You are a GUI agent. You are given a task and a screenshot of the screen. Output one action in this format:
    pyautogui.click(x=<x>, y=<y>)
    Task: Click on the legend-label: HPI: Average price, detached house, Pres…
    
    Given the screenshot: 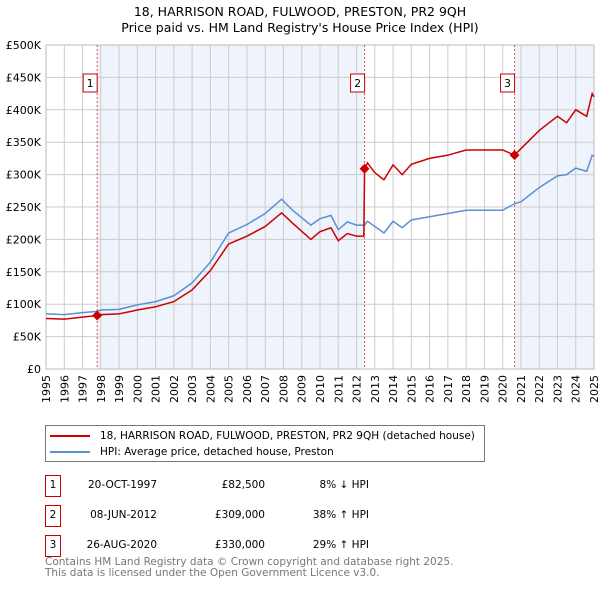 What is the action you would take?
    pyautogui.click(x=217, y=452)
    